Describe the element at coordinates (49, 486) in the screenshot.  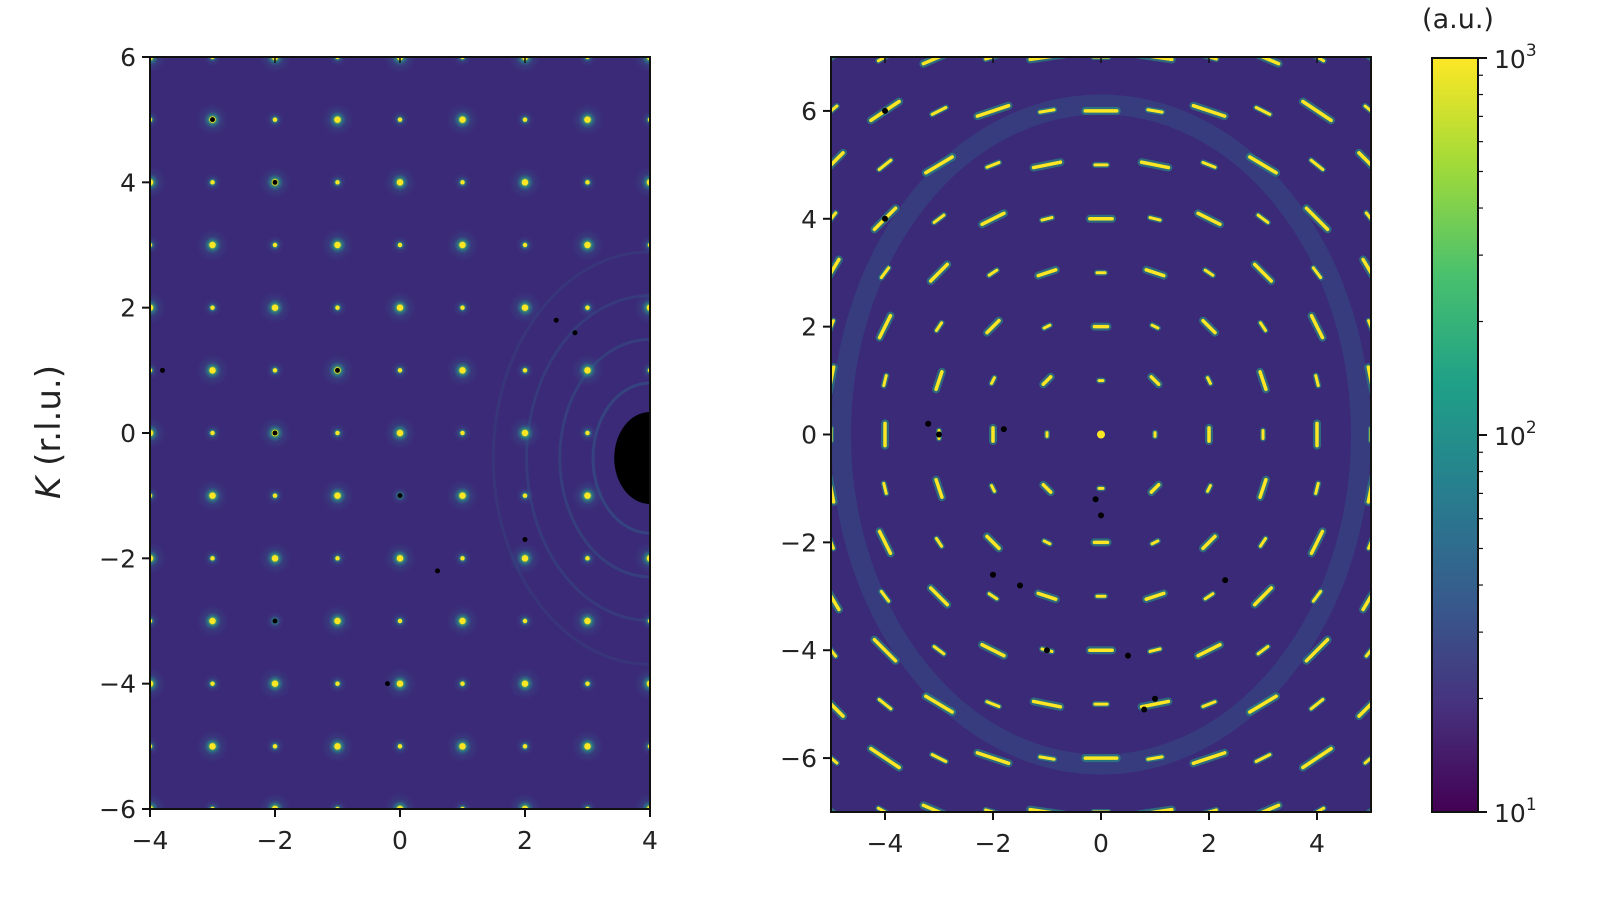
I see `left-y-axis-label-variable: K` at that location.